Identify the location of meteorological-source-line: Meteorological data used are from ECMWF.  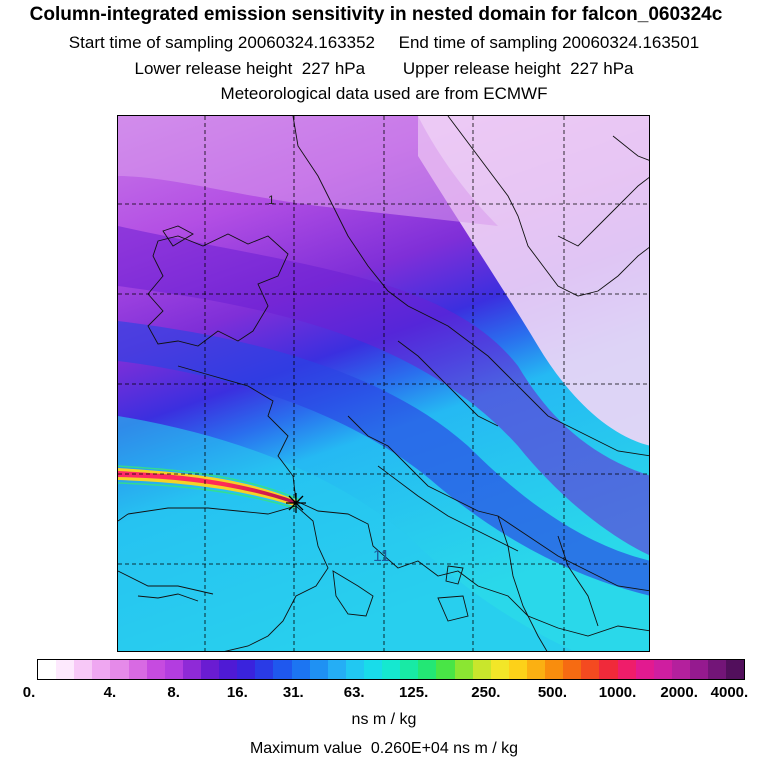
(384, 93).